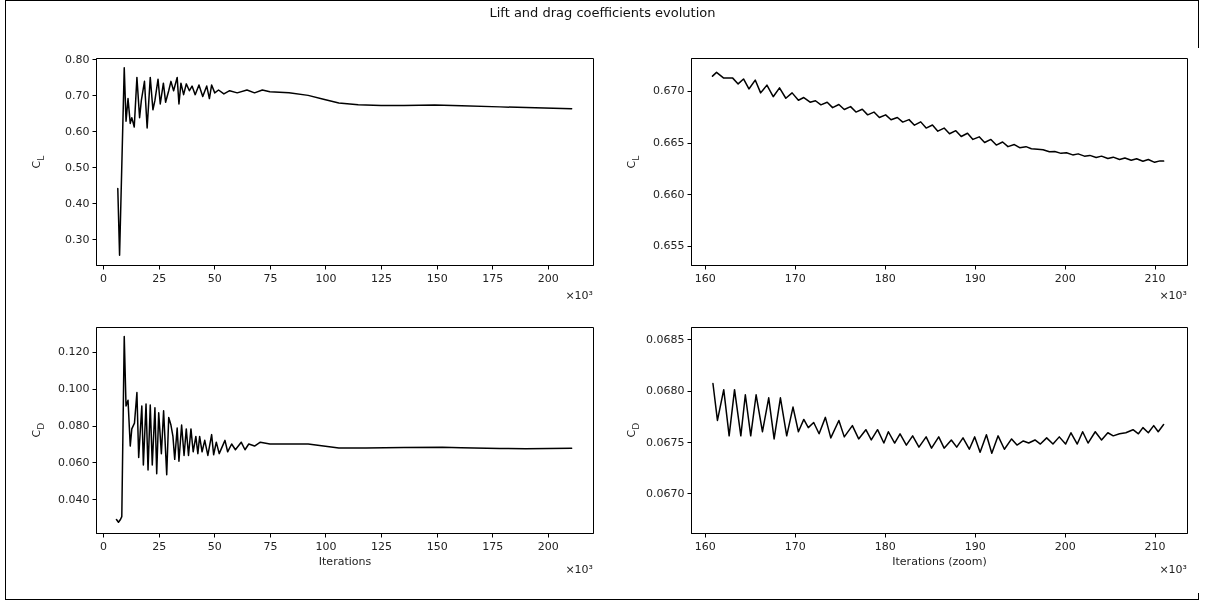 This screenshot has width=1205, height=605. I want to click on y-tick-label: 0.80, so click(77, 59).